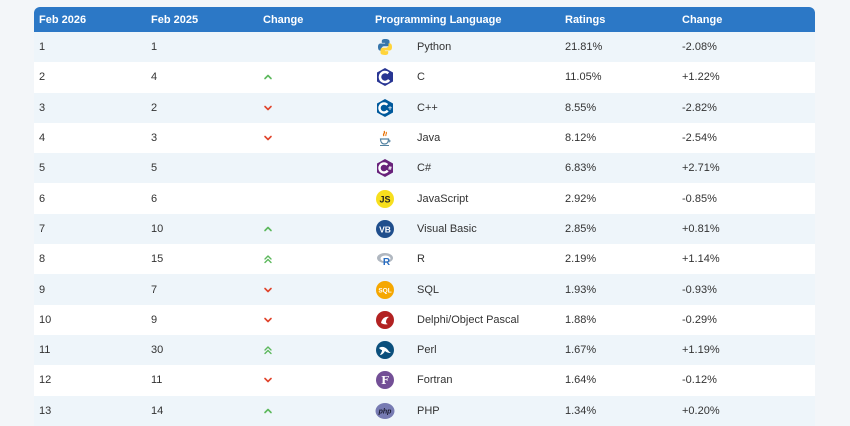  What do you see at coordinates (429, 138) in the screenshot?
I see `language-name: Java` at bounding box center [429, 138].